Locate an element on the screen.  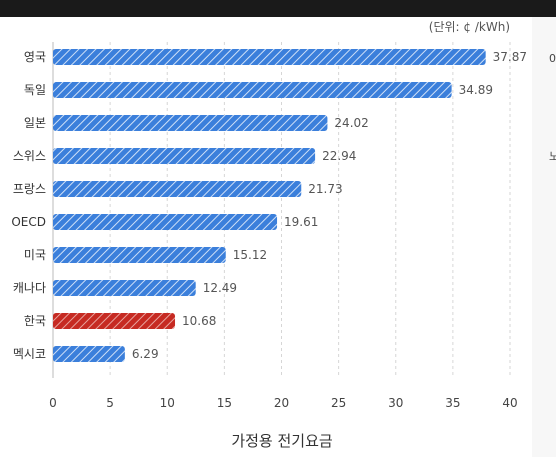
edge-glyph-1: 0 is located at coordinates (552, 58).